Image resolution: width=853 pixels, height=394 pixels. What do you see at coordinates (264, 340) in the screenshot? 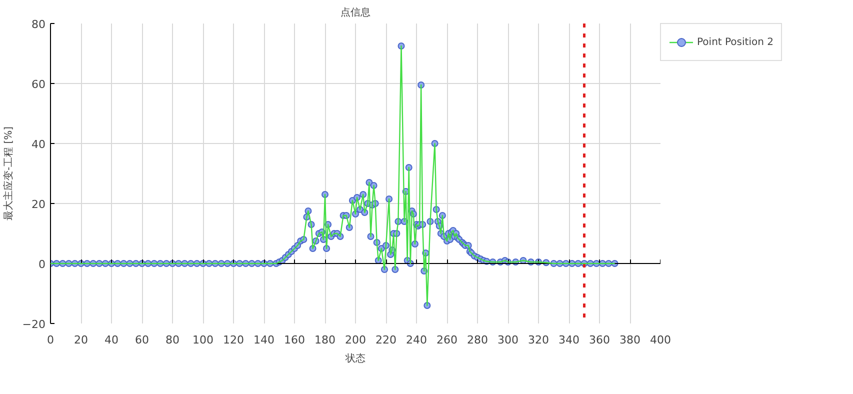
I see `x-tick-label: 140` at bounding box center [264, 340].